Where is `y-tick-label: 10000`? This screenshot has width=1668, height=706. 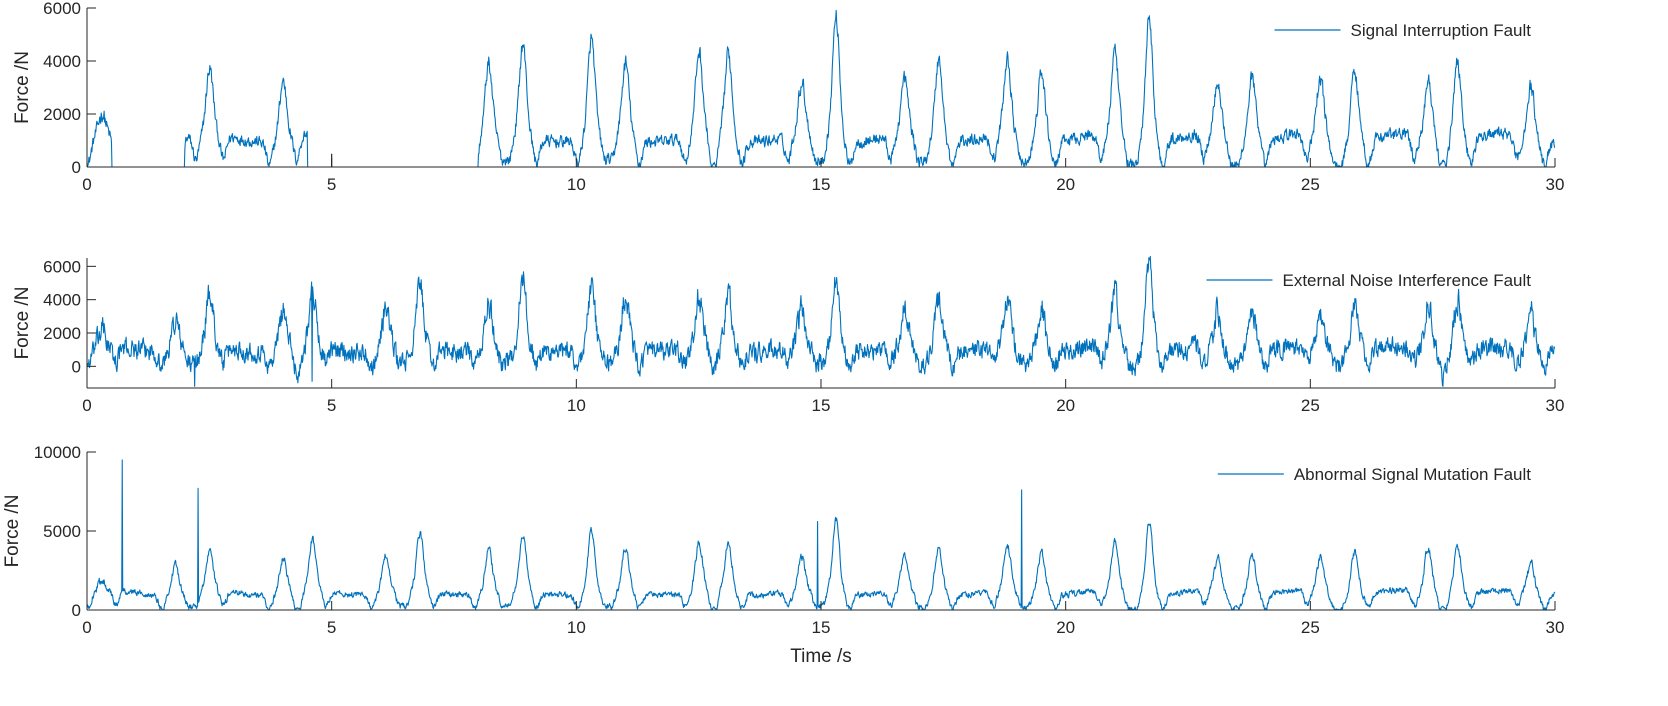
y-tick-label: 10000 is located at coordinates (57, 452).